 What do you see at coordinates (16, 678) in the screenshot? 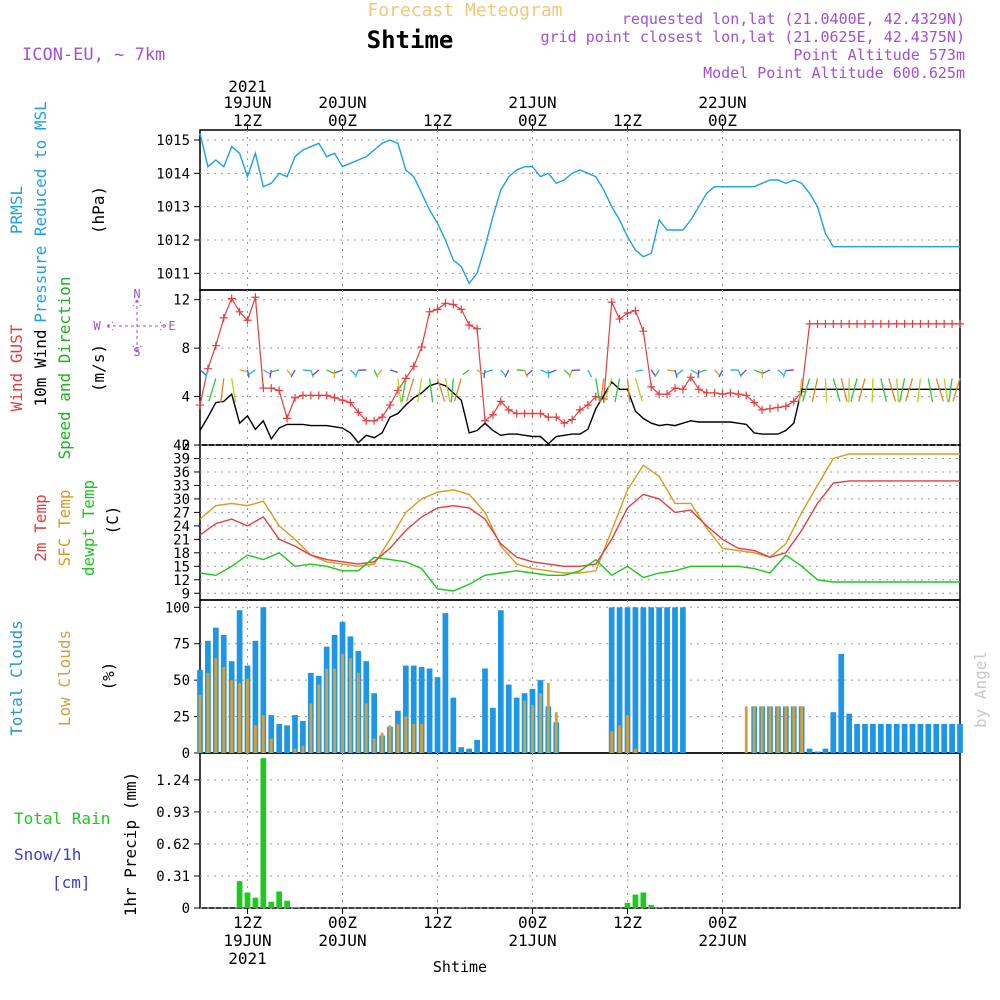
I see `total-clouds-label: Total Clouds` at bounding box center [16, 678].